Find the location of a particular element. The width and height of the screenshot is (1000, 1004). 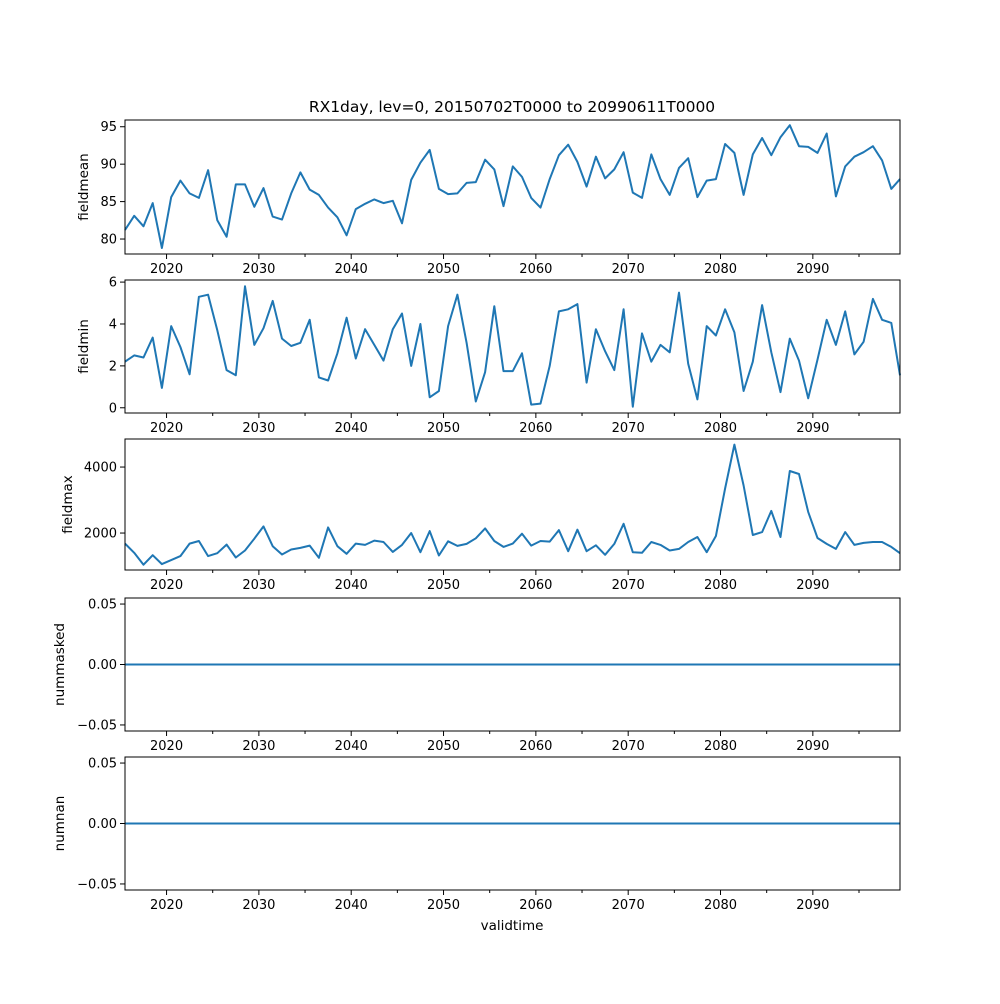

y-tick-label: 85 is located at coordinates (108, 202).